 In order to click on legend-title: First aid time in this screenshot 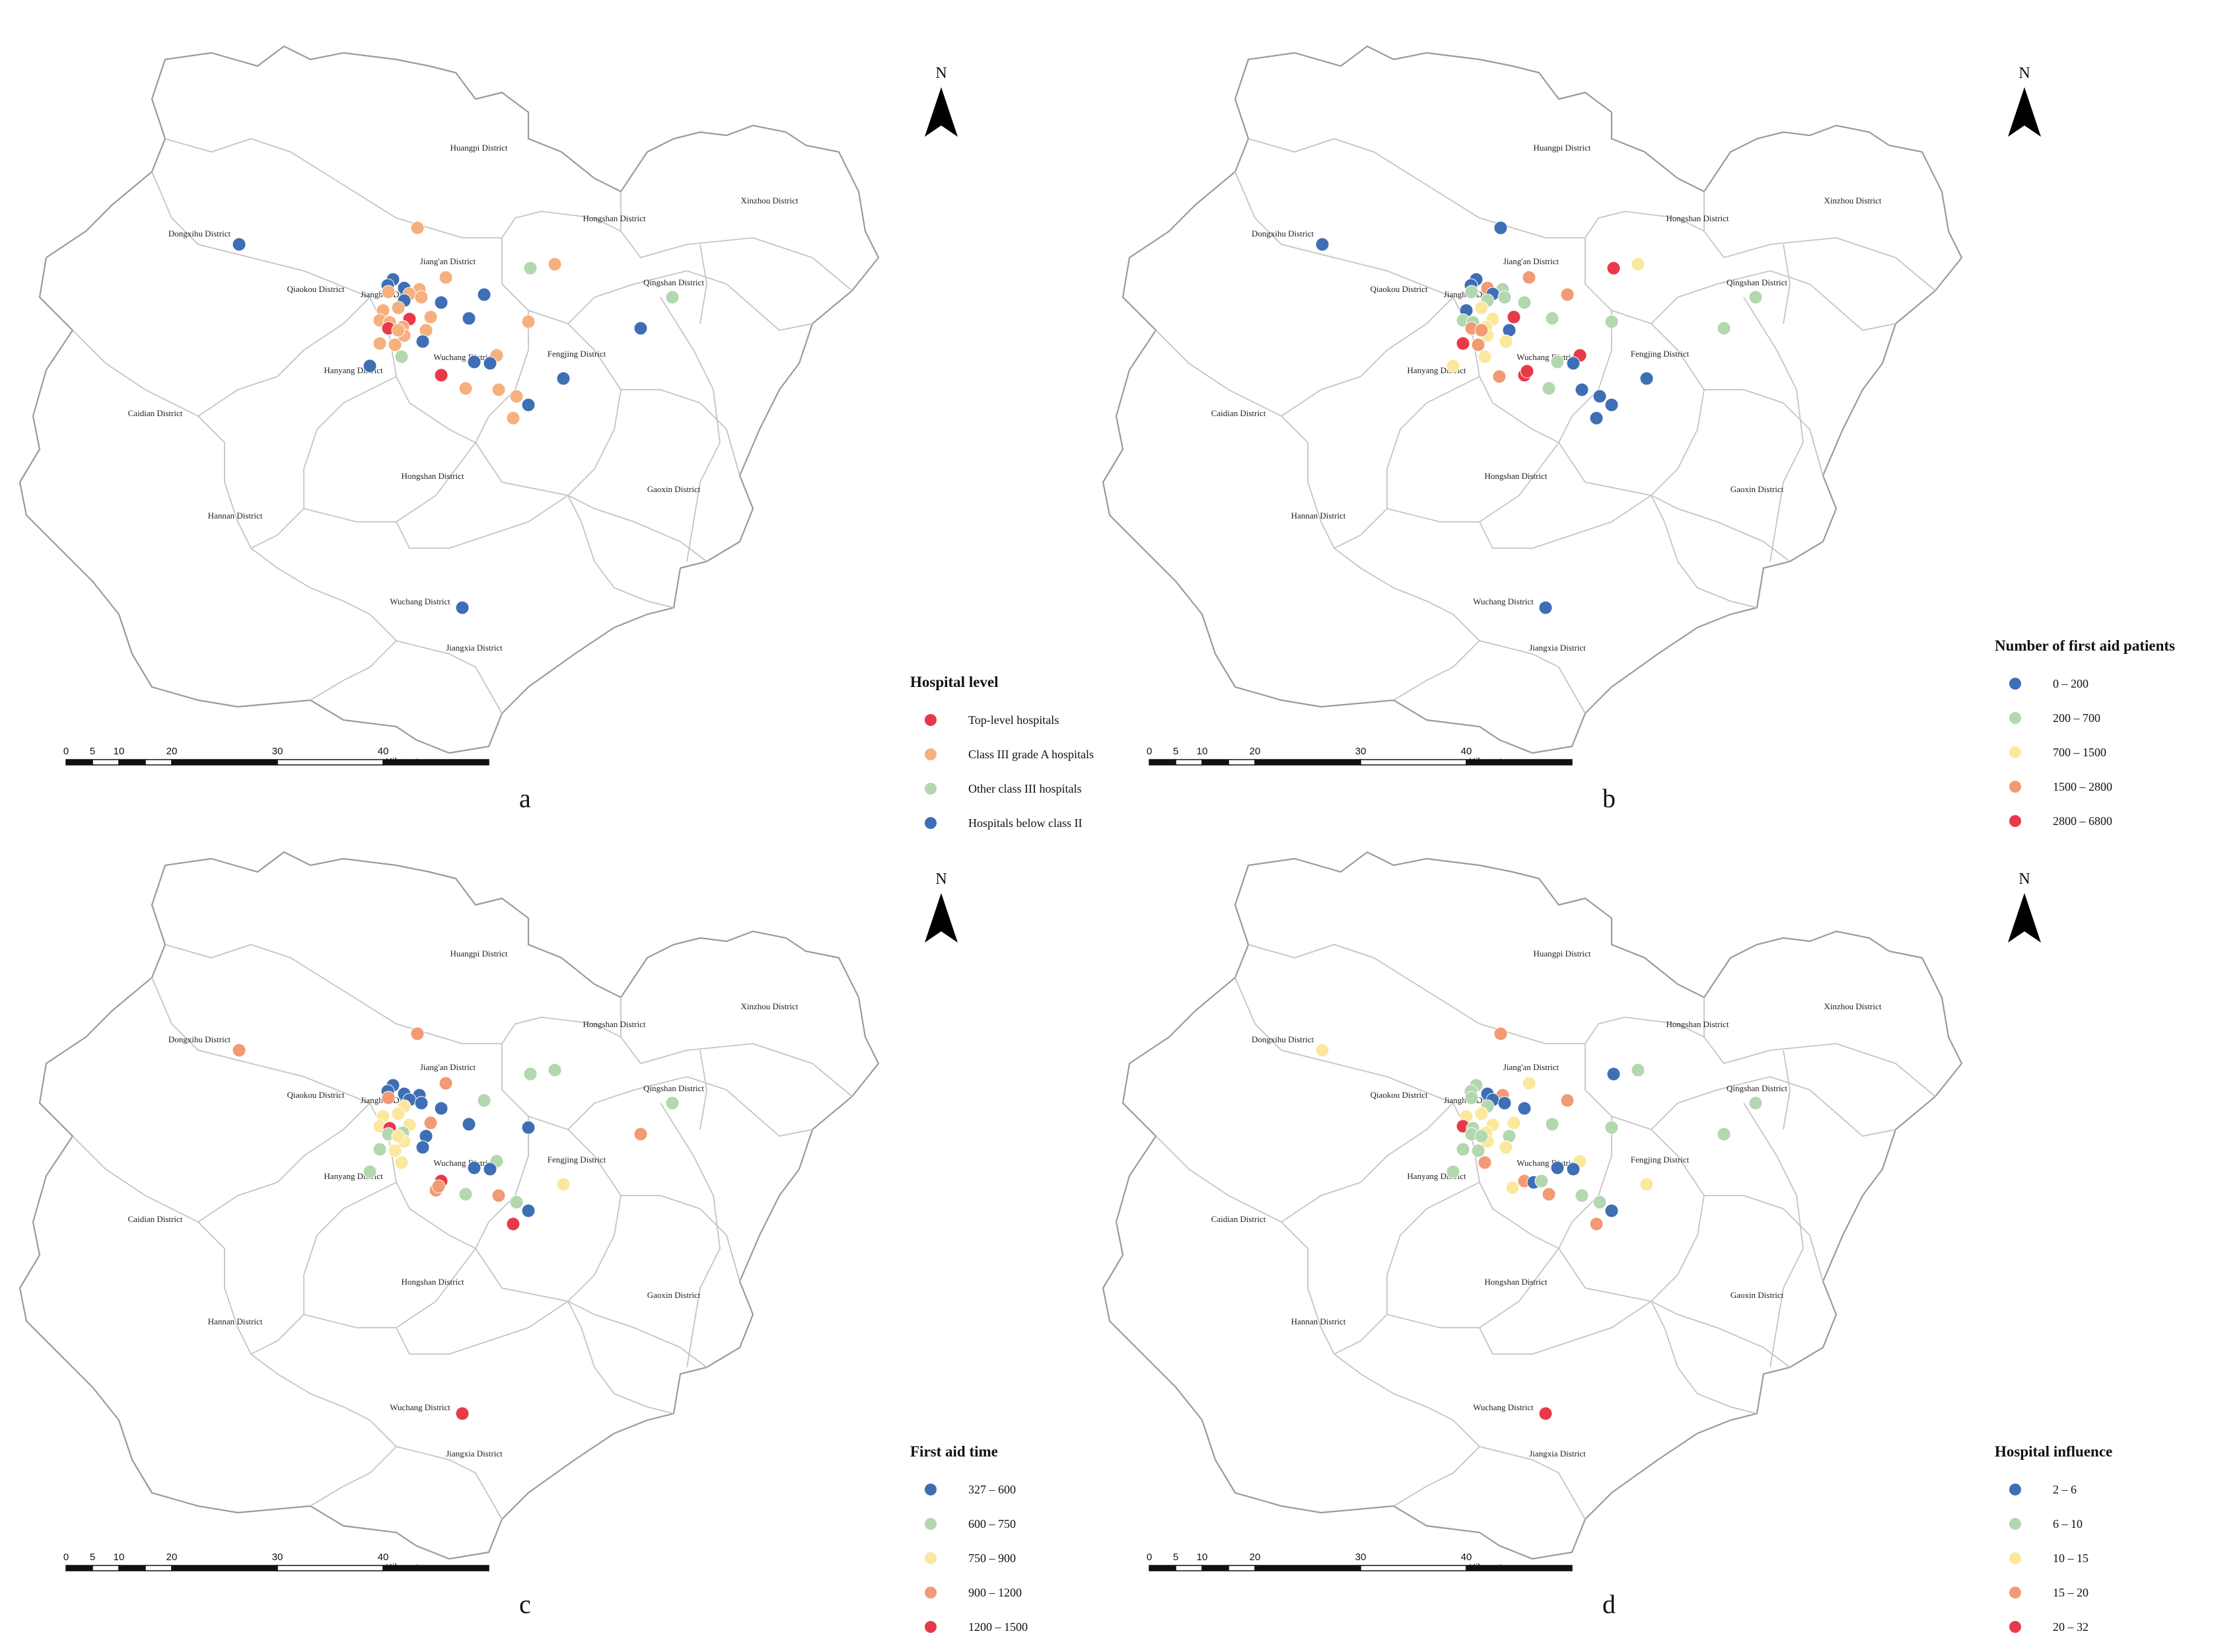, I will do `click(954, 1451)`.